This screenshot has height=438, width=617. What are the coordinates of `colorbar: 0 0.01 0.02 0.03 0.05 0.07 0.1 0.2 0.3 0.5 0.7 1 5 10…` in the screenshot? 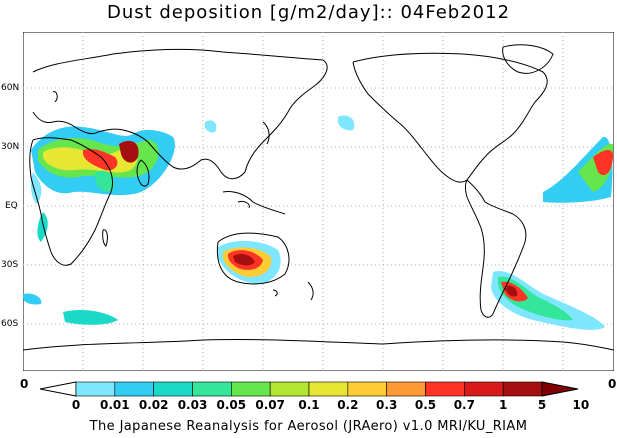 It's located at (318, 394).